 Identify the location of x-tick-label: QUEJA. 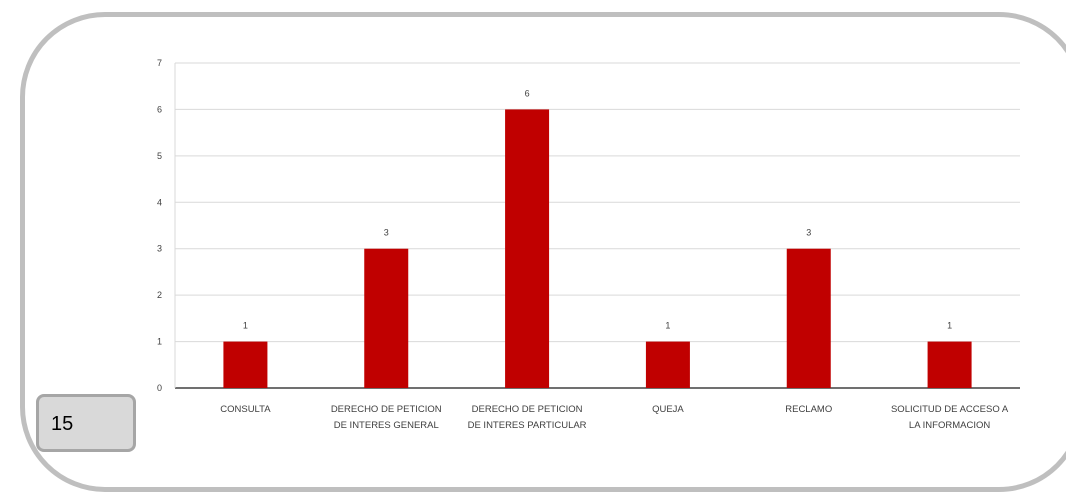
(668, 409).